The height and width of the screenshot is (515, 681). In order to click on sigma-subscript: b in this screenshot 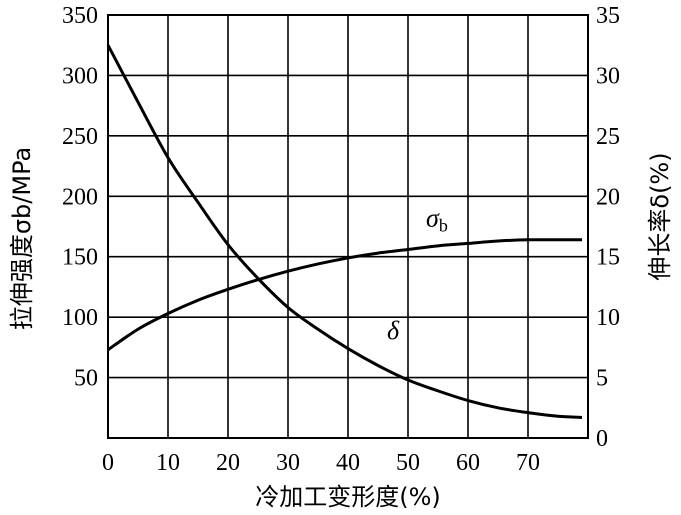, I will do `click(443, 226)`.